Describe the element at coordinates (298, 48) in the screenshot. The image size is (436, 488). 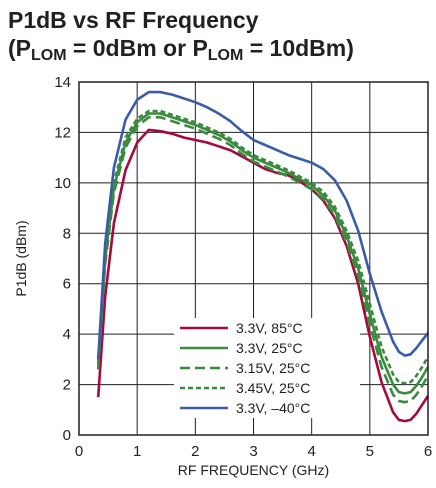
I see `title-fragment: = 10dBm)` at that location.